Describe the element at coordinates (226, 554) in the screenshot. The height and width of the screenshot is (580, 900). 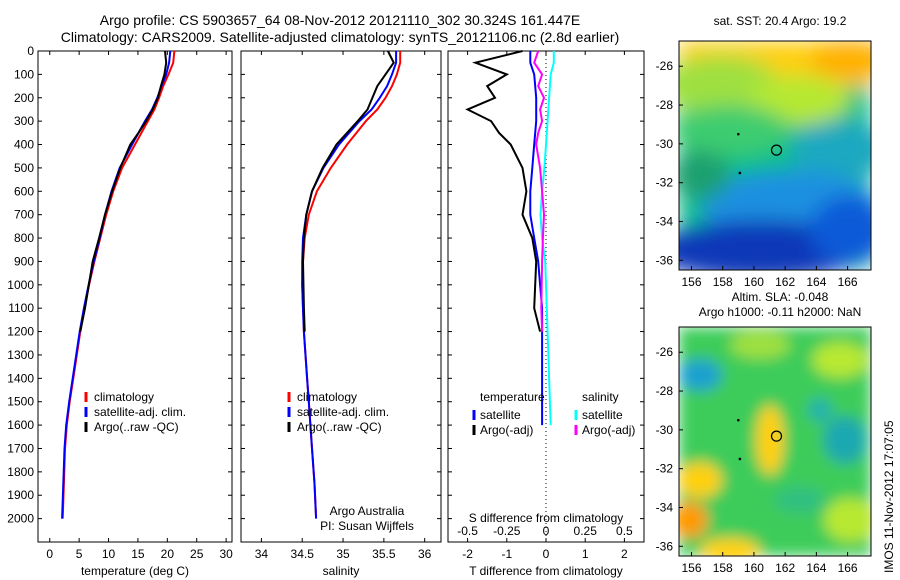
I see `x-tick-label: 30` at that location.